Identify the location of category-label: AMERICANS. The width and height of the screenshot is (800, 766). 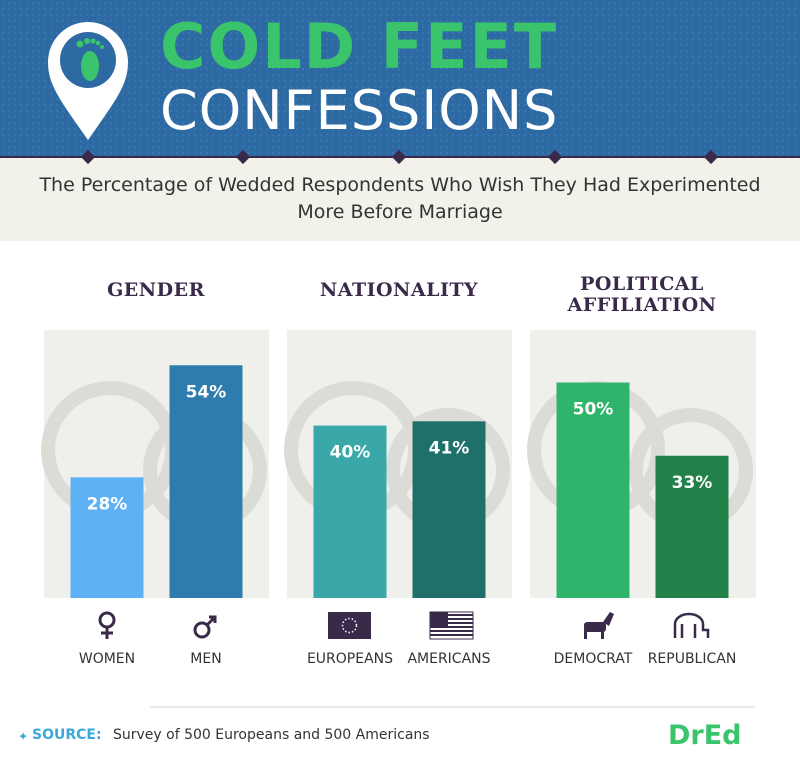
(448, 659).